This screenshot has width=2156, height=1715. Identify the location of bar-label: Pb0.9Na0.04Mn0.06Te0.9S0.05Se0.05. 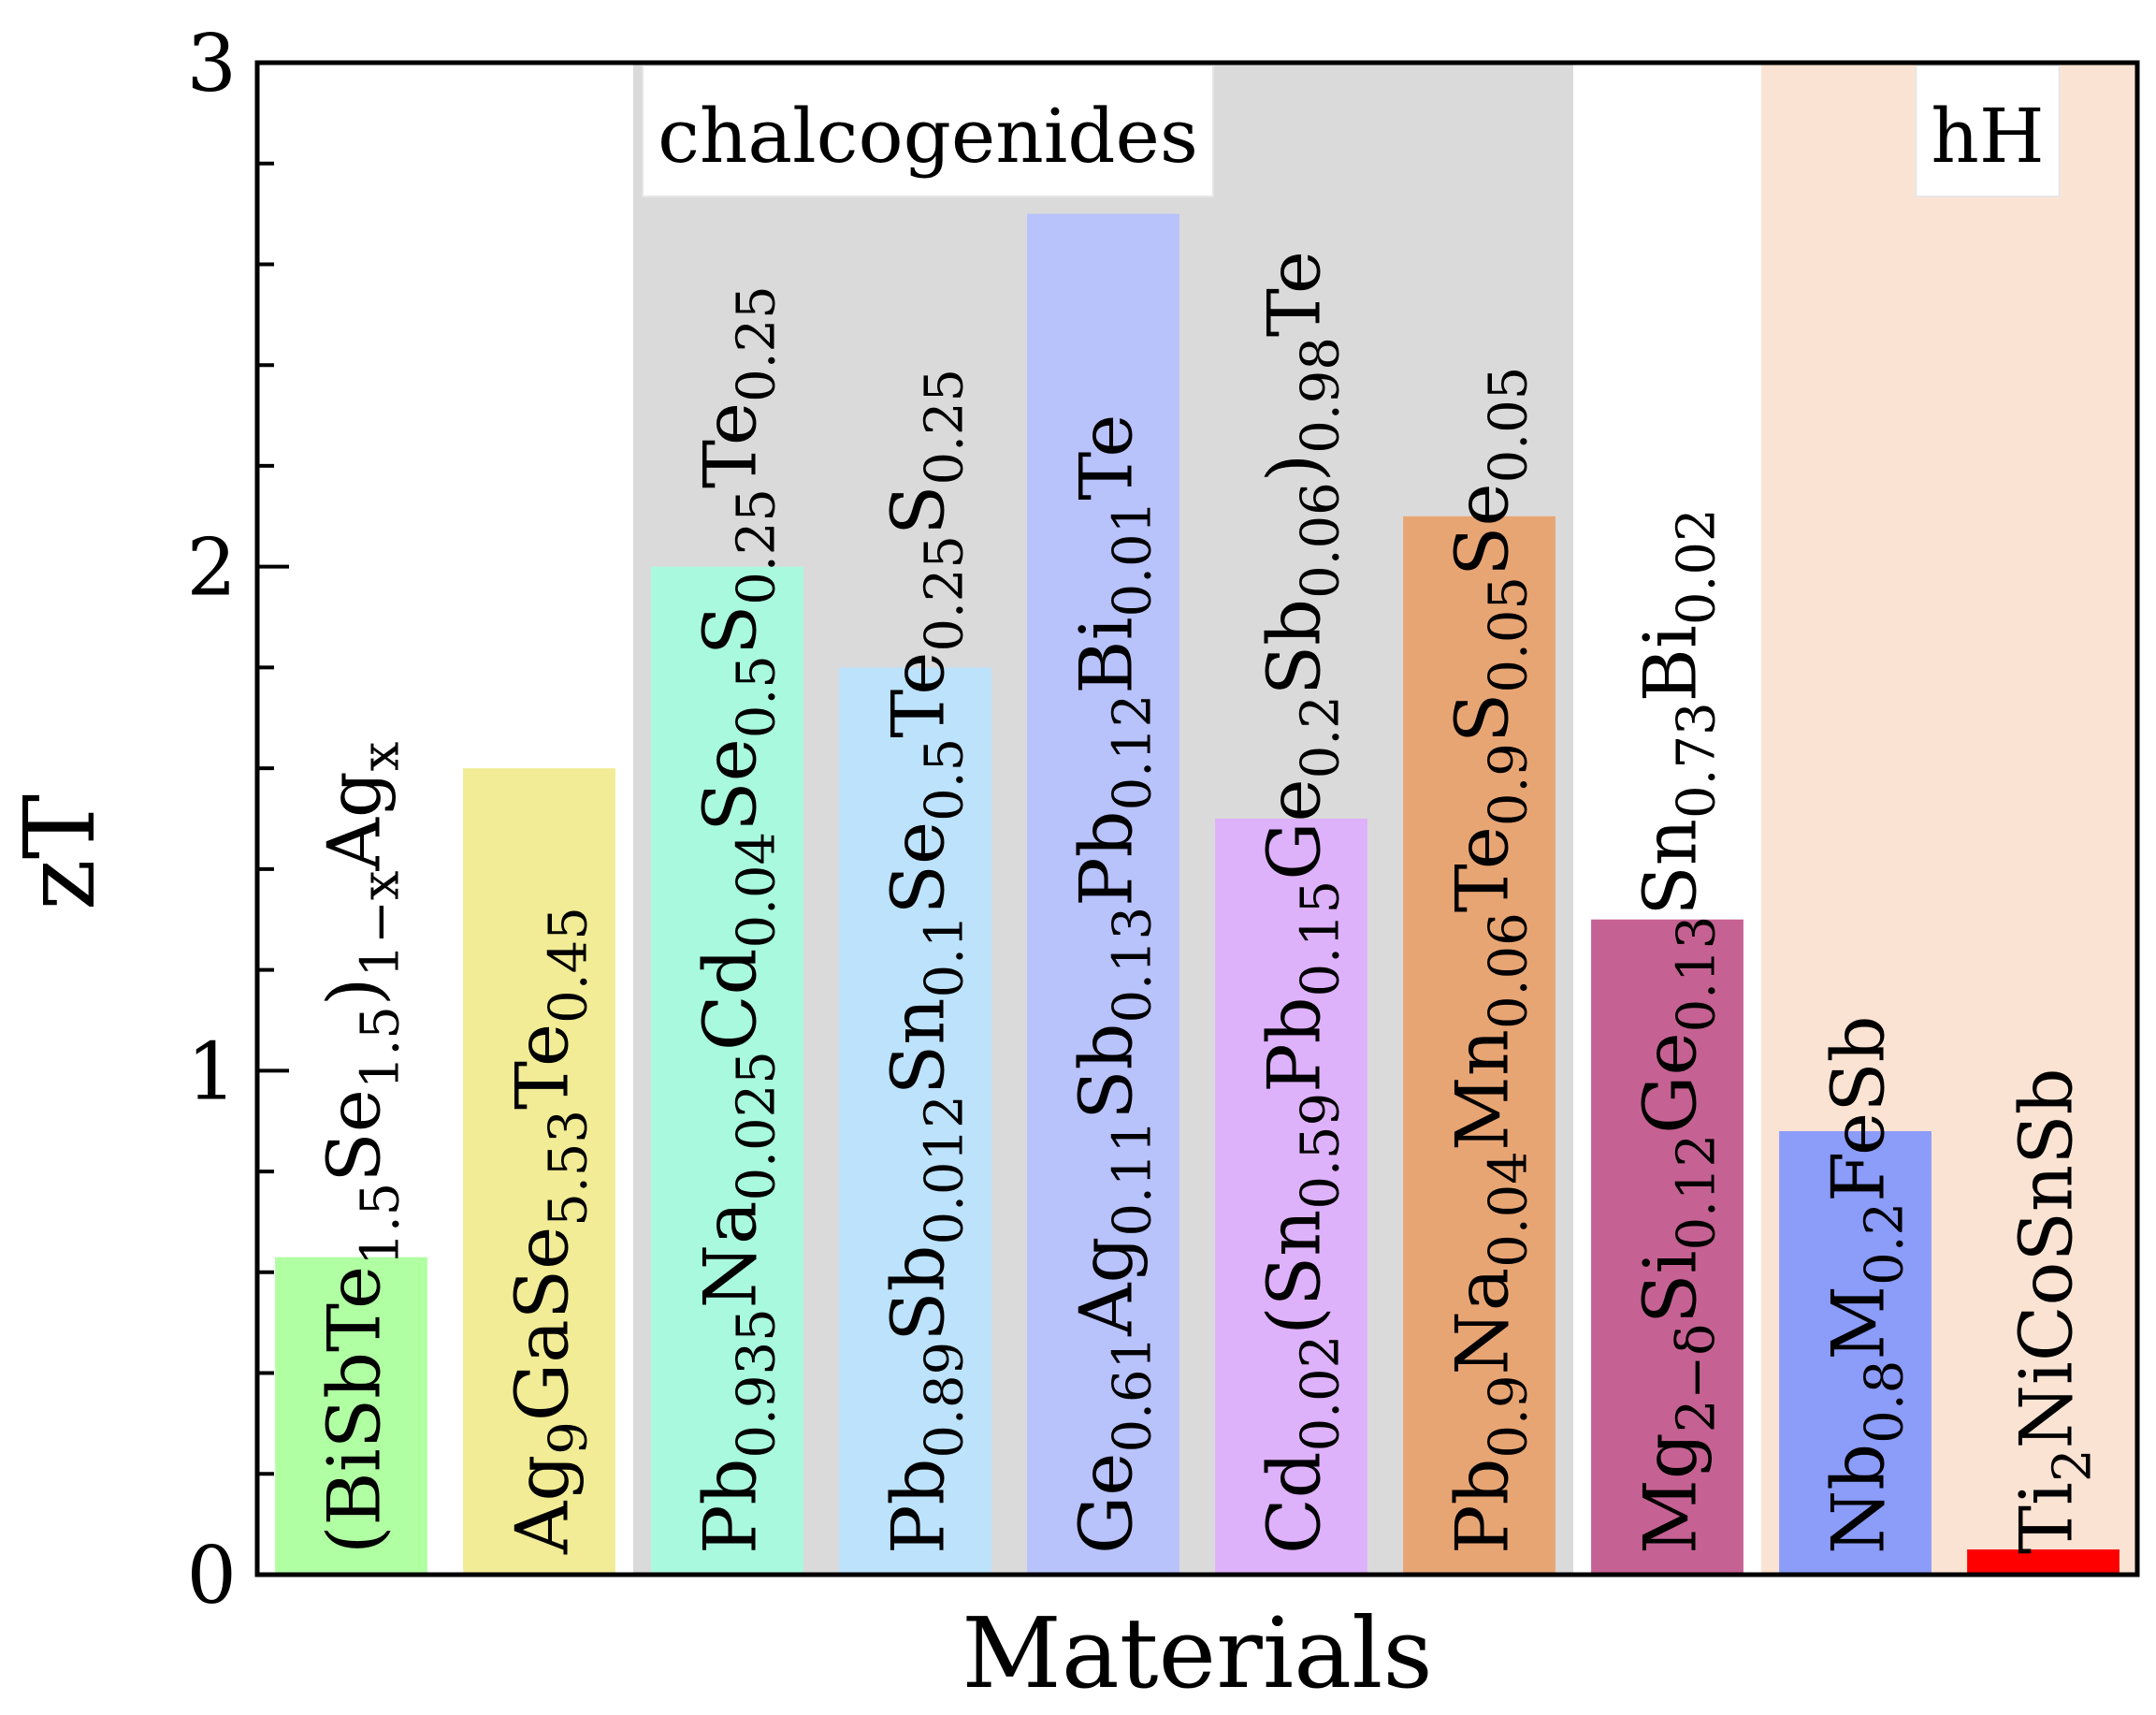
(1490, 960).